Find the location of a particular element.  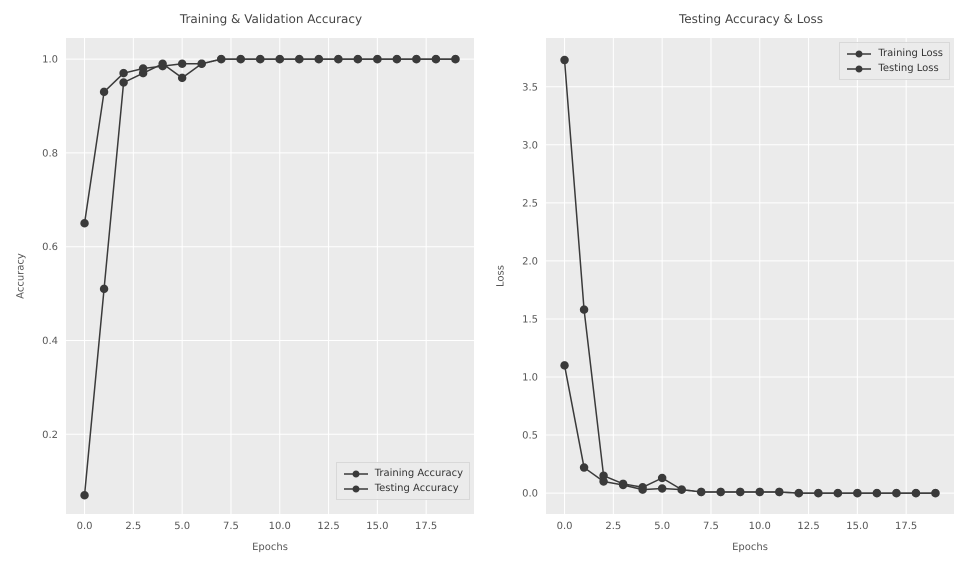

legend-label: Testing Loss is located at coordinates (908, 69).